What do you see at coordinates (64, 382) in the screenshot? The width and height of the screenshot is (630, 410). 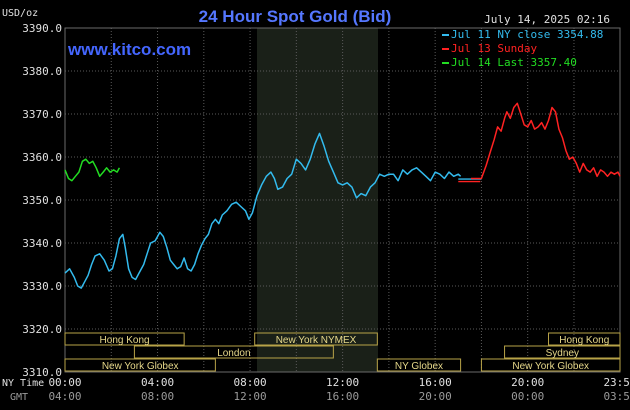 I see `x-tick-ny: 00:00` at bounding box center [64, 382].